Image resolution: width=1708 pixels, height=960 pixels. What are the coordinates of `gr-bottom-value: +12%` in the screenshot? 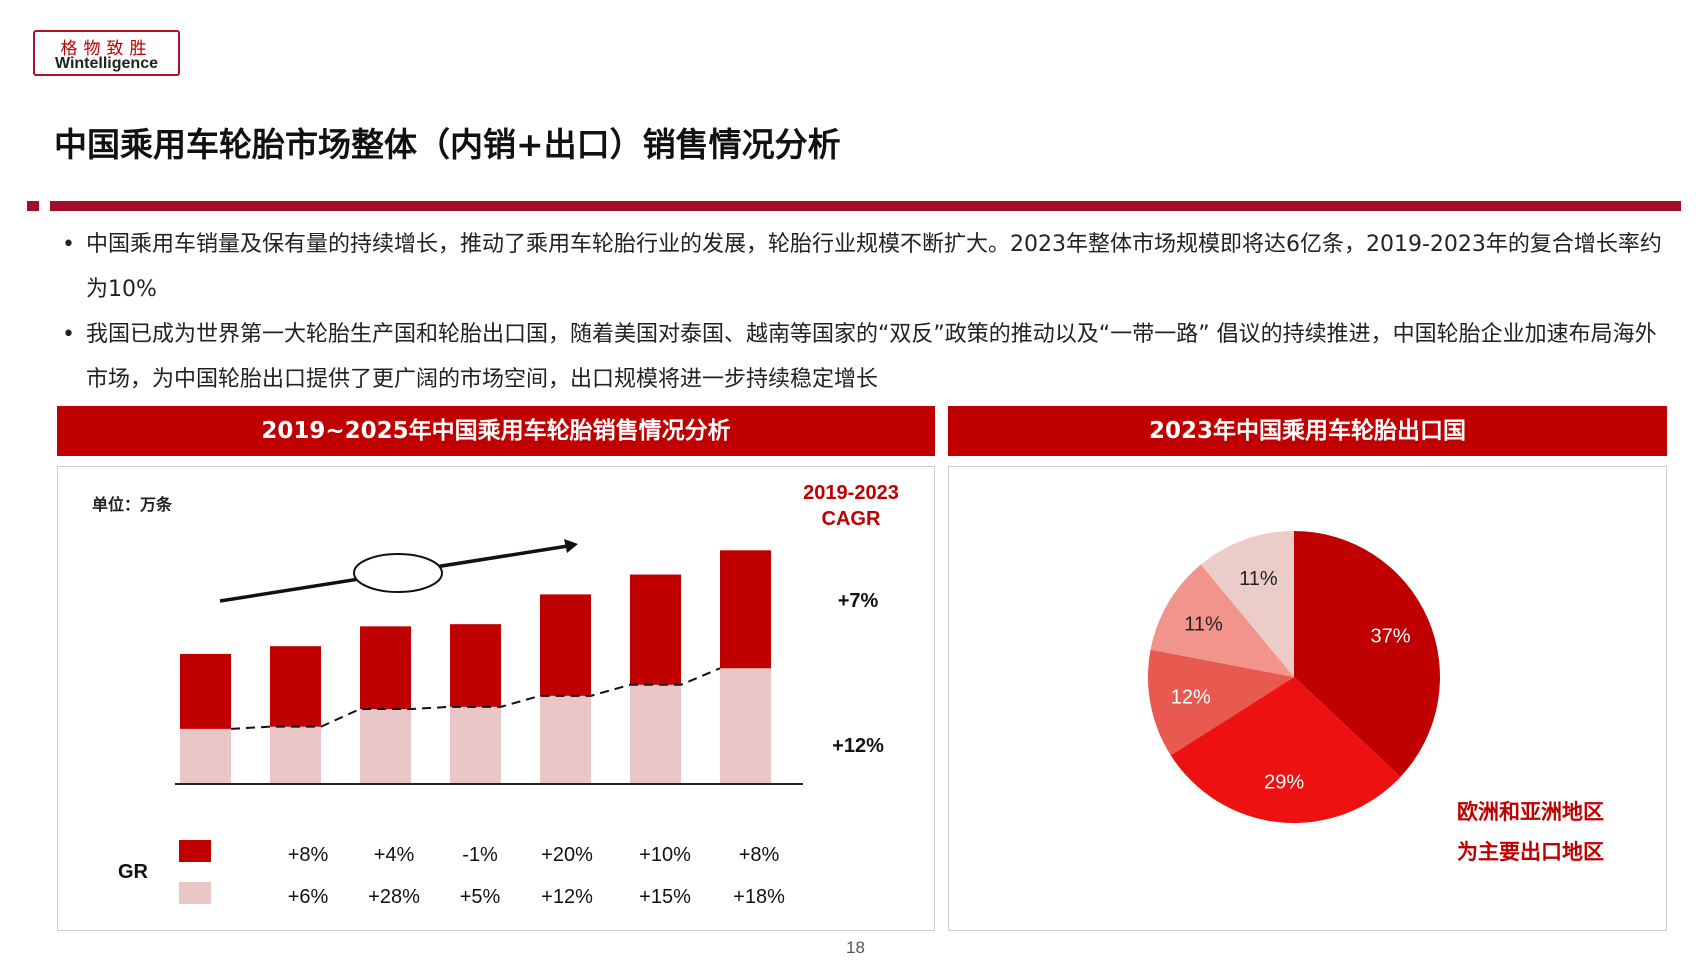 It's located at (567, 897).